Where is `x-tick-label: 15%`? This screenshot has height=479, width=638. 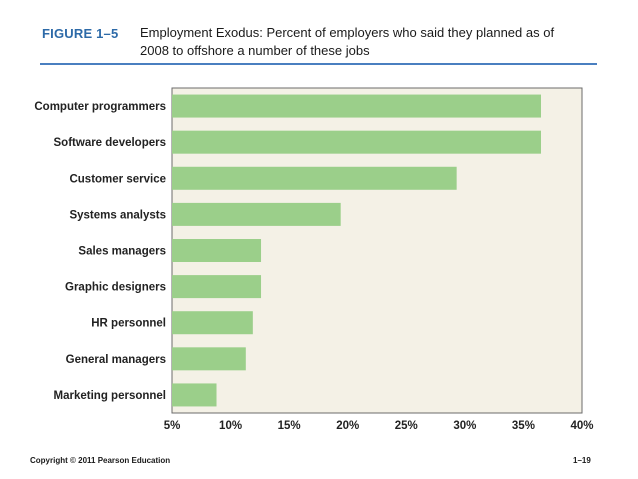 x-tick-label: 15% is located at coordinates (289, 426).